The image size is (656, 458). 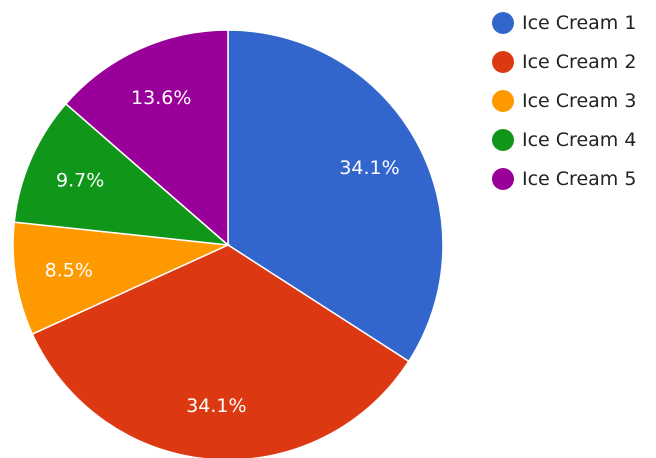 I want to click on legend-label-4: Ice Cream 4, so click(x=579, y=140).